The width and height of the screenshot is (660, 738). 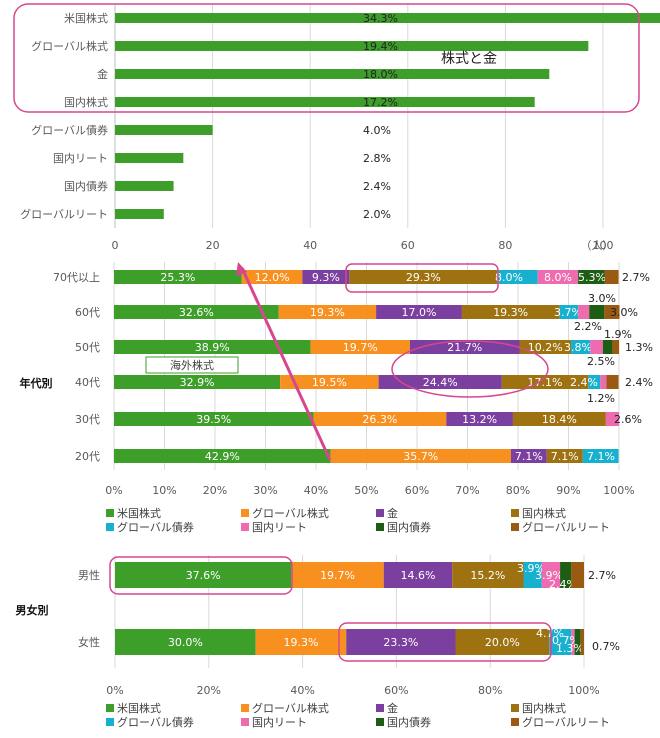 I want to click on data-label: 3.9%, so click(x=531, y=568).